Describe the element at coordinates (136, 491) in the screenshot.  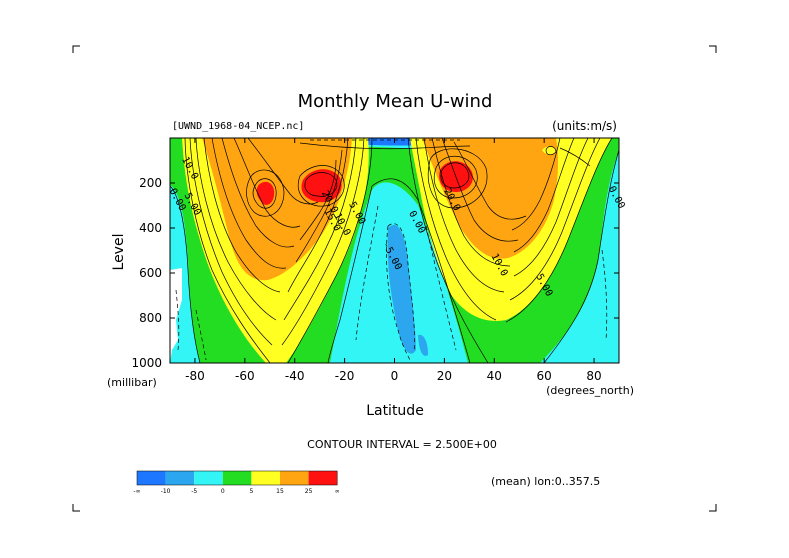
I see `colorbar-label: -∞` at that location.